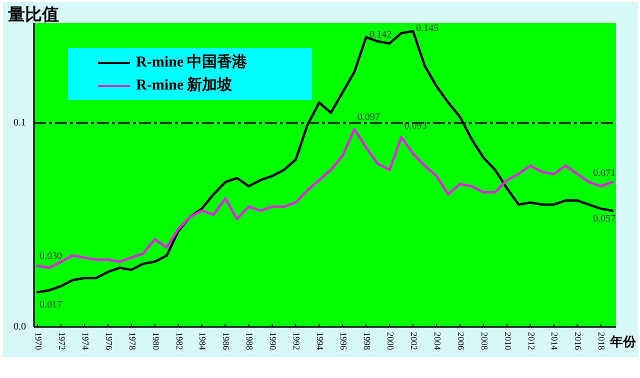  I want to click on x-tick-label: 1998, so click(367, 341).